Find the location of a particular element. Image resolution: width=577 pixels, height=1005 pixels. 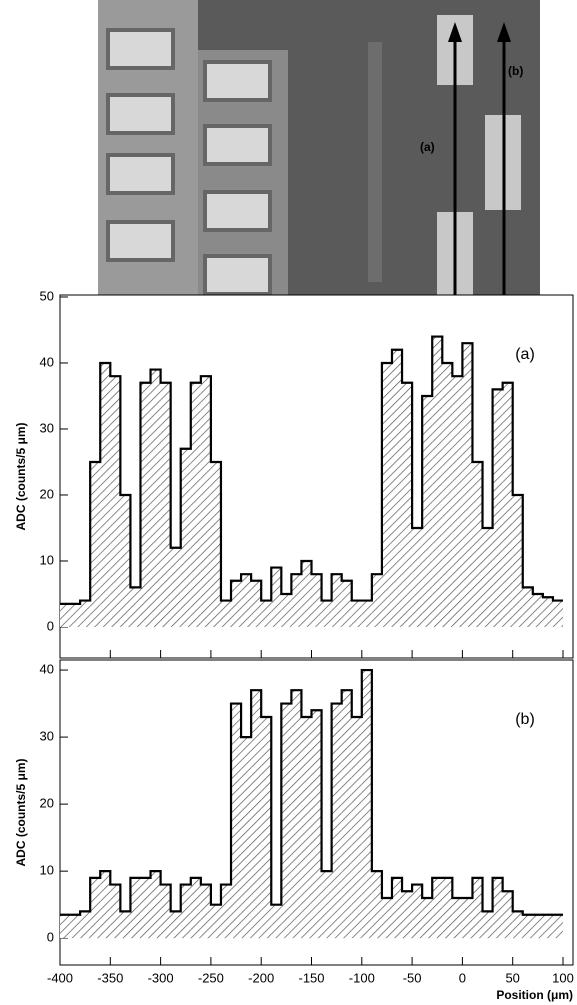

x-tick-label: -50 is located at coordinates (412, 977).